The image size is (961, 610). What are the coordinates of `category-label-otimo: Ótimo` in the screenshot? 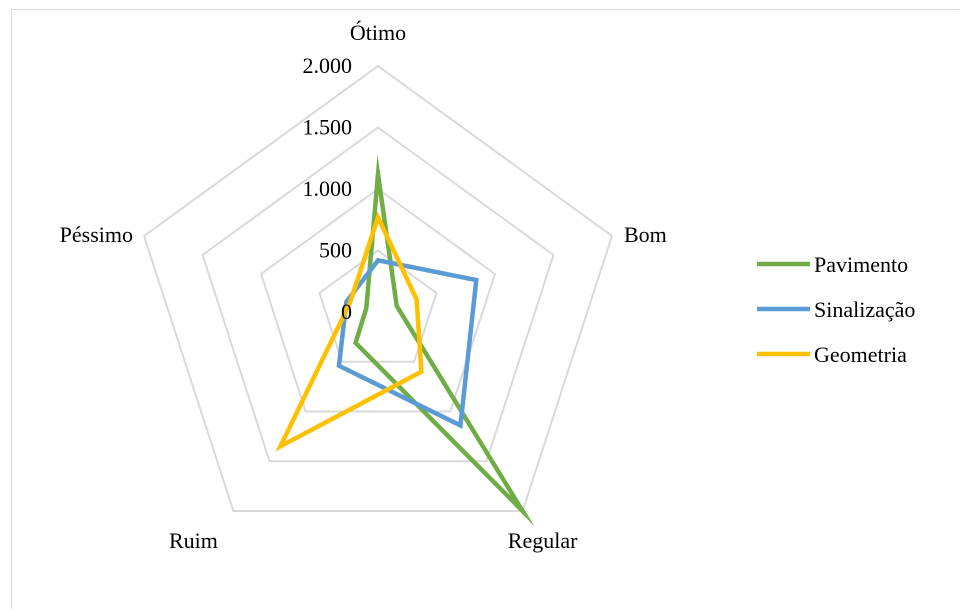 It's located at (378, 32).